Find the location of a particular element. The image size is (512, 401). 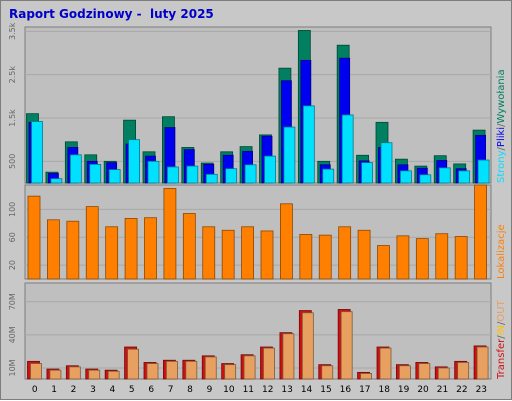

y-tick-label: 40M is located at coordinates (12, 334).